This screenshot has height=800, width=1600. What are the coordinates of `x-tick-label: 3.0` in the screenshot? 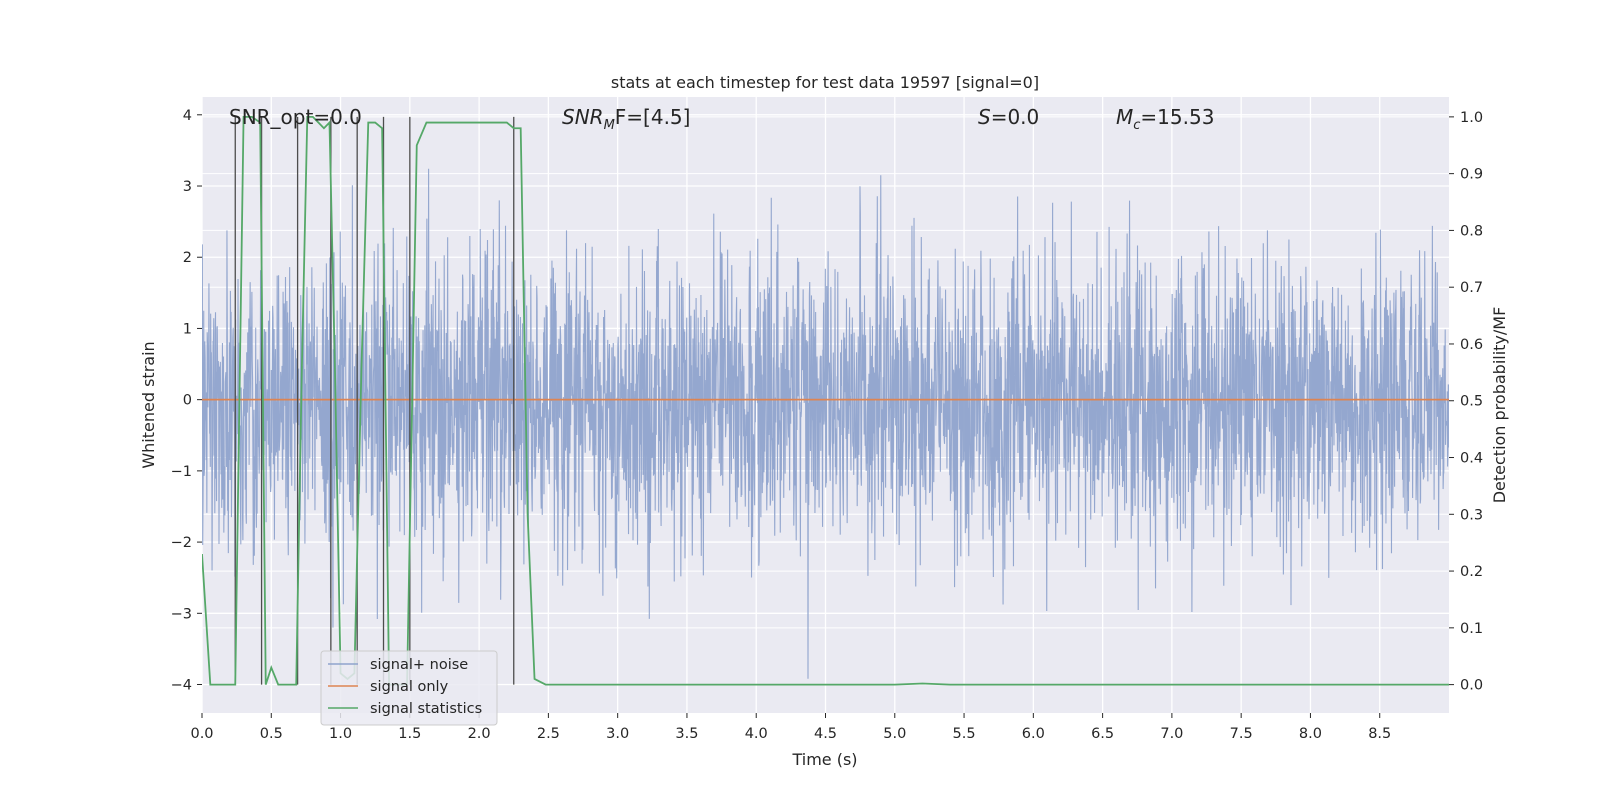 It's located at (617, 734).